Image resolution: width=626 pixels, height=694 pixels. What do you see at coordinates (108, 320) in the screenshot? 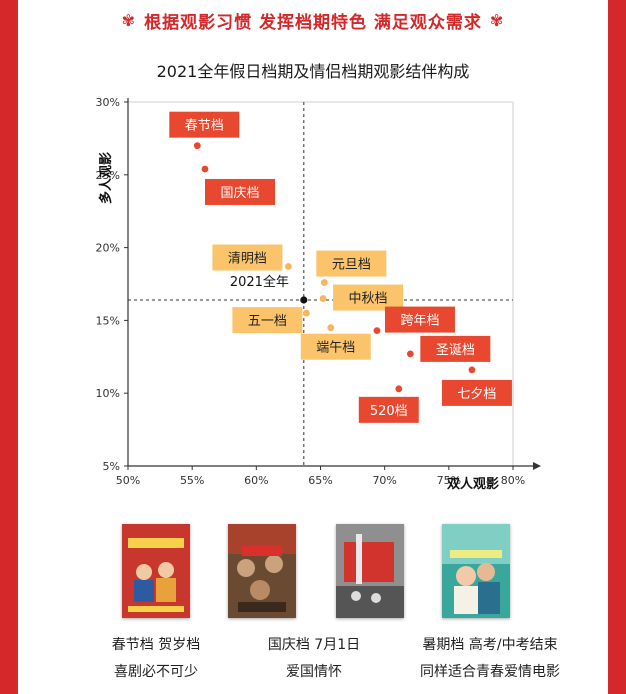
I see `y-tick-label: 15%` at bounding box center [108, 320].